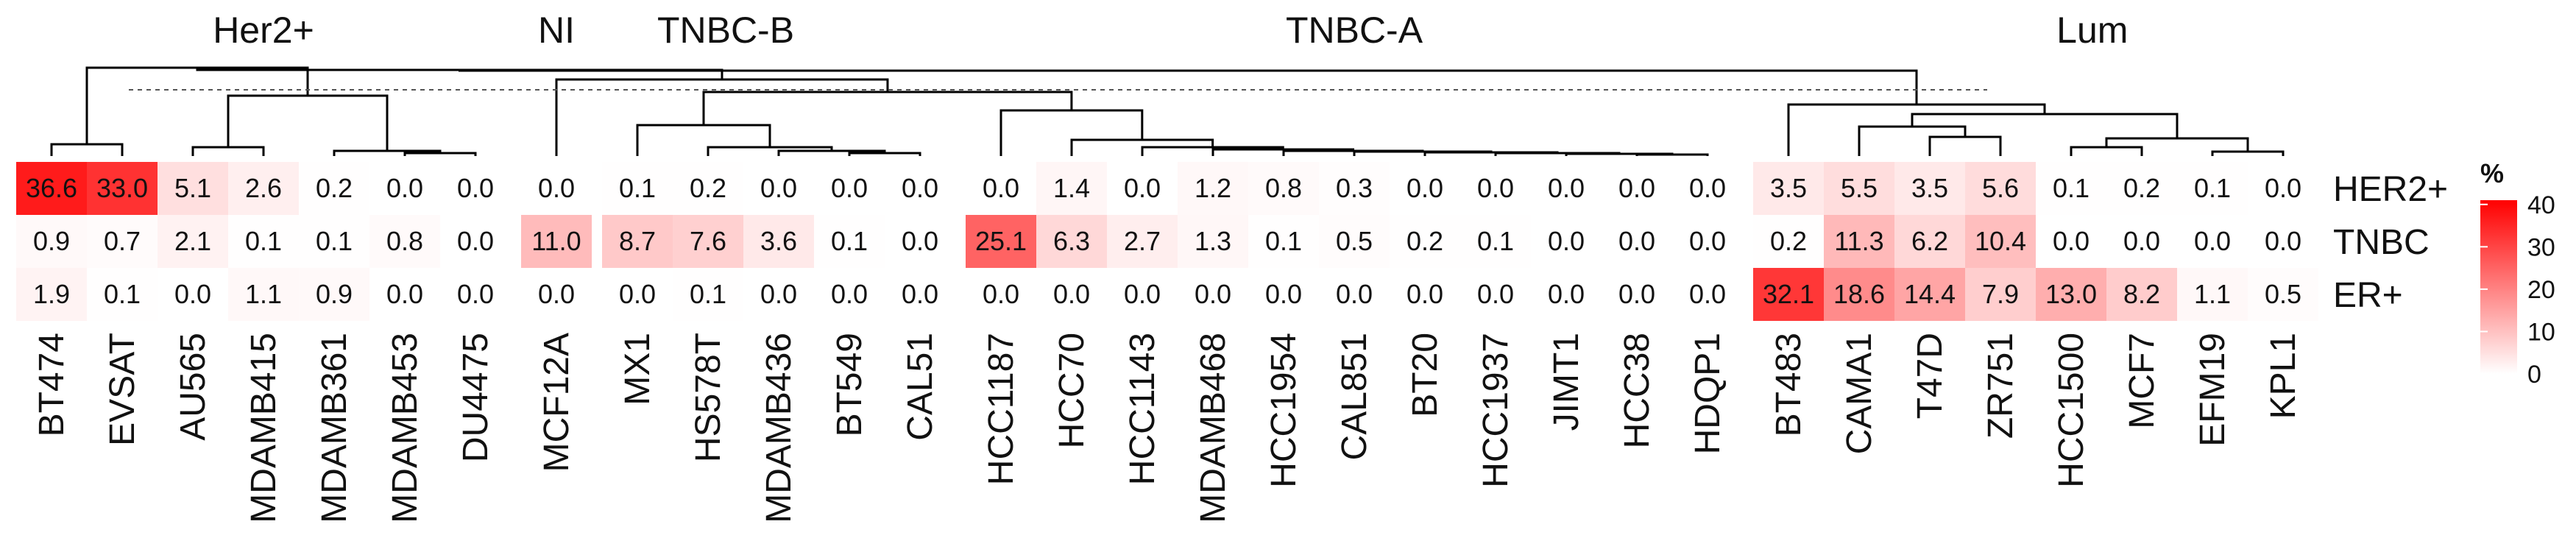 The width and height of the screenshot is (2576, 552). What do you see at coordinates (1167, 111) in the screenshot?
I see `dendrogram` at bounding box center [1167, 111].